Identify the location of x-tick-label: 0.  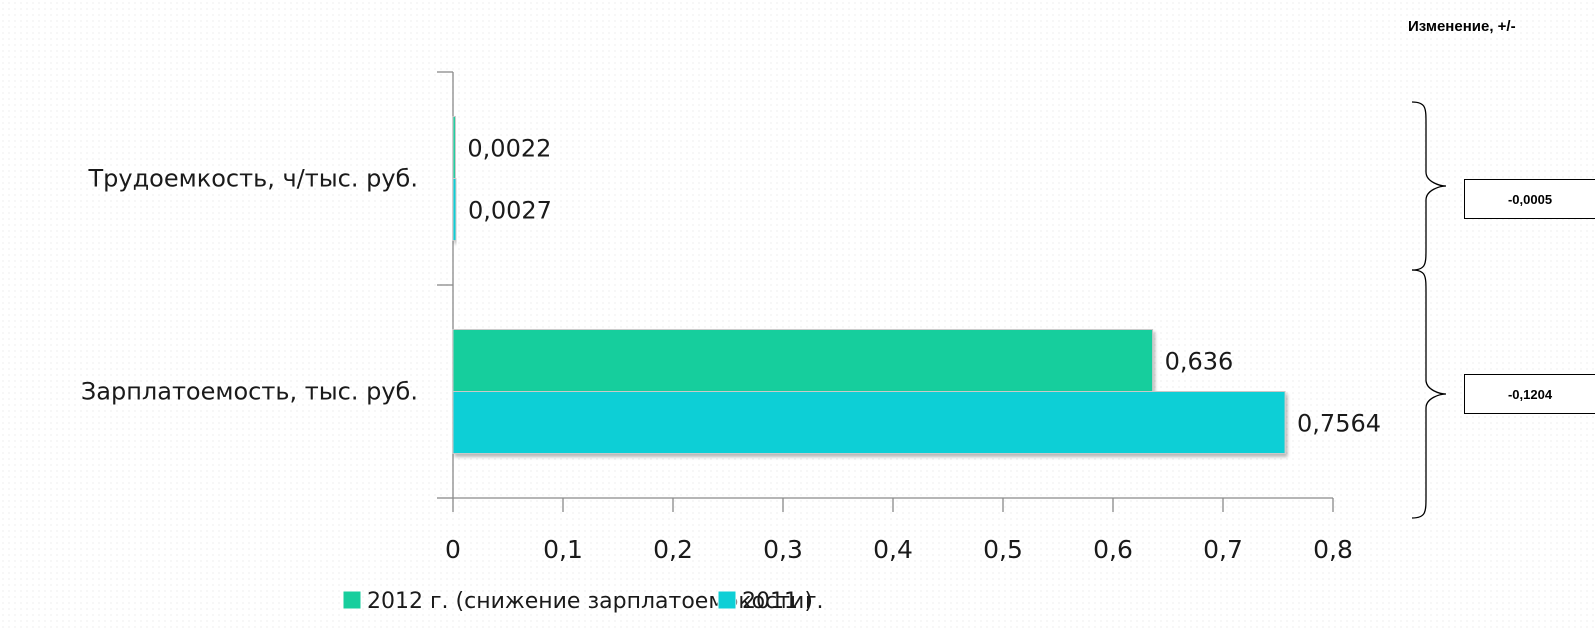
(453, 549).